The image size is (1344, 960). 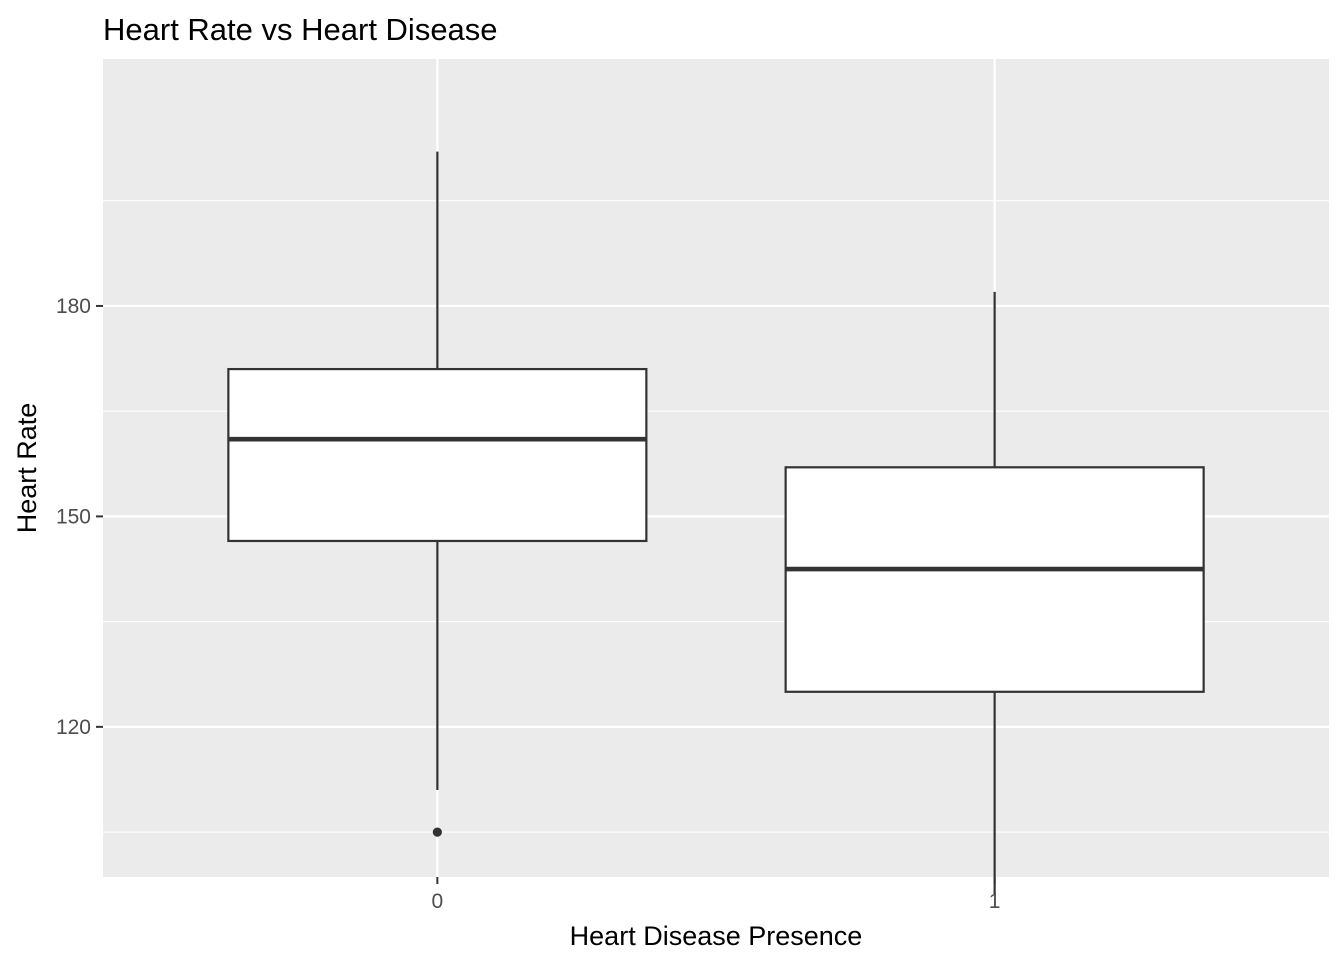 What do you see at coordinates (27, 468) in the screenshot?
I see `y-axis-title: Heart Rate` at bounding box center [27, 468].